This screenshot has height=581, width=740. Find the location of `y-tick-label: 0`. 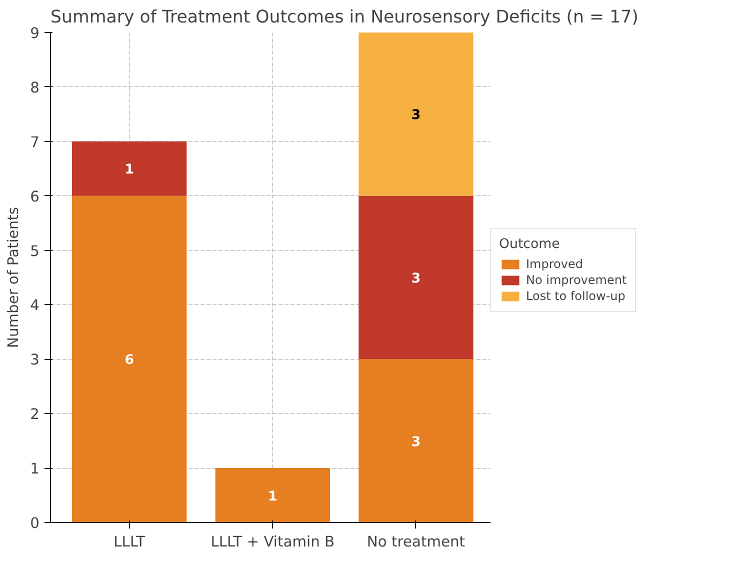

y-tick-label: 0 is located at coordinates (35, 523).